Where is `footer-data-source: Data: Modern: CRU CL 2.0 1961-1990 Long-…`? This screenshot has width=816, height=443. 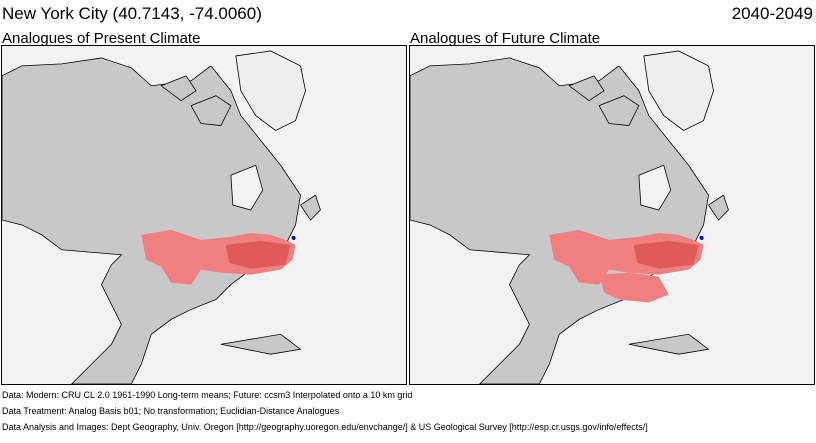
footer-data-source: Data: Modern: CRU CL 2.0 1961-1990 Long-… is located at coordinates (207, 395).